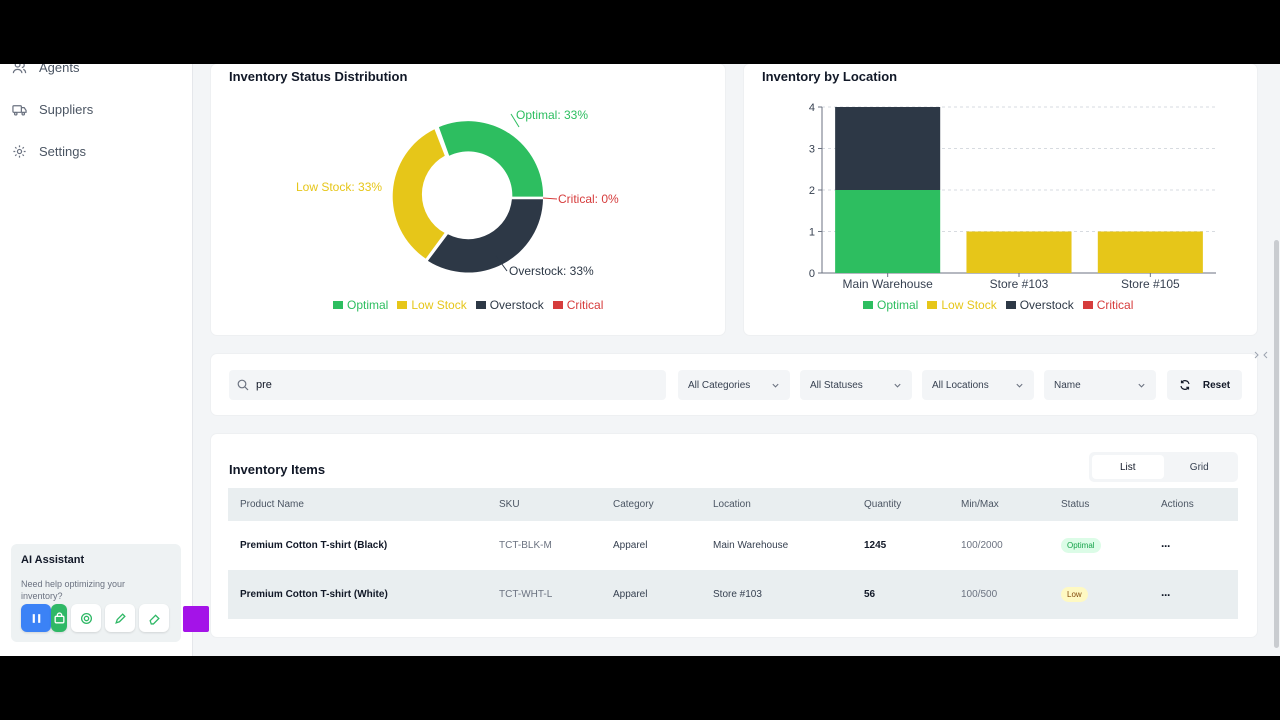  I want to click on refresh-icon, so click(1185, 385).